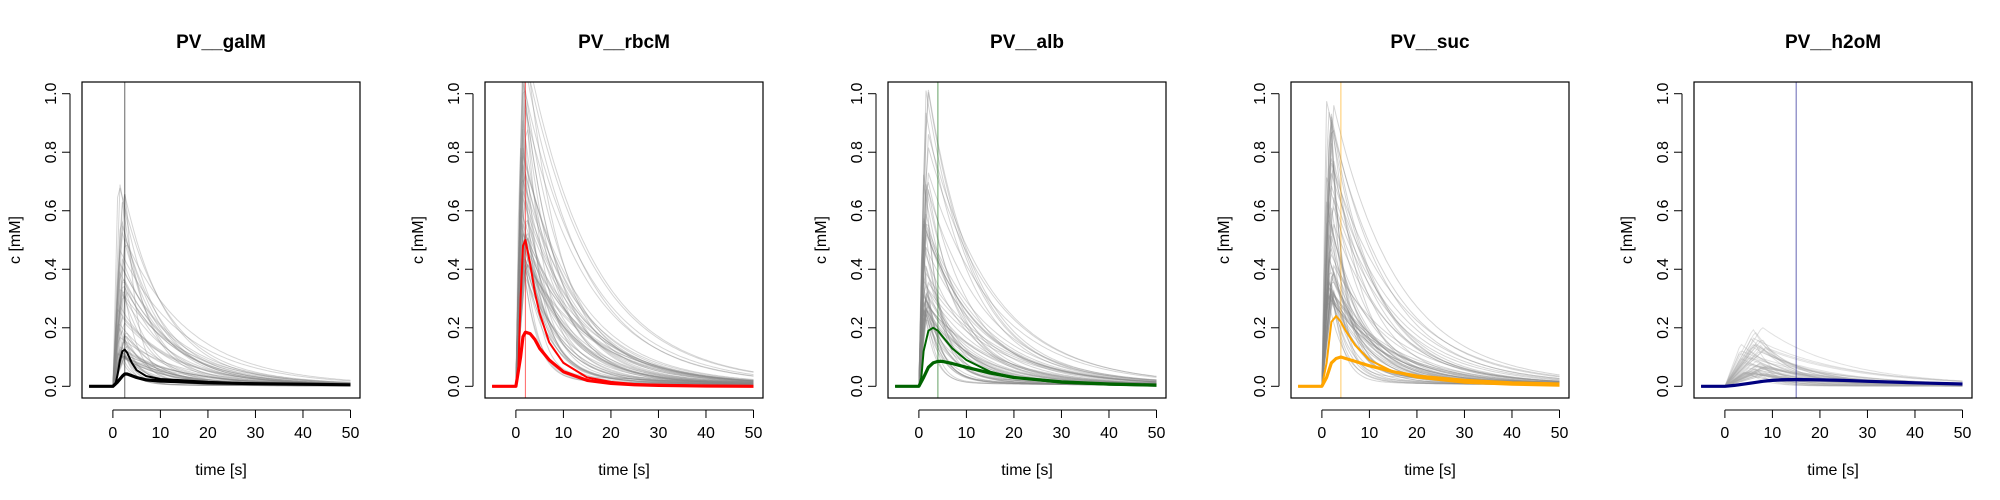 The width and height of the screenshot is (2000, 500). What do you see at coordinates (1157, 433) in the screenshot?
I see `x-tick-label: 50` at bounding box center [1157, 433].